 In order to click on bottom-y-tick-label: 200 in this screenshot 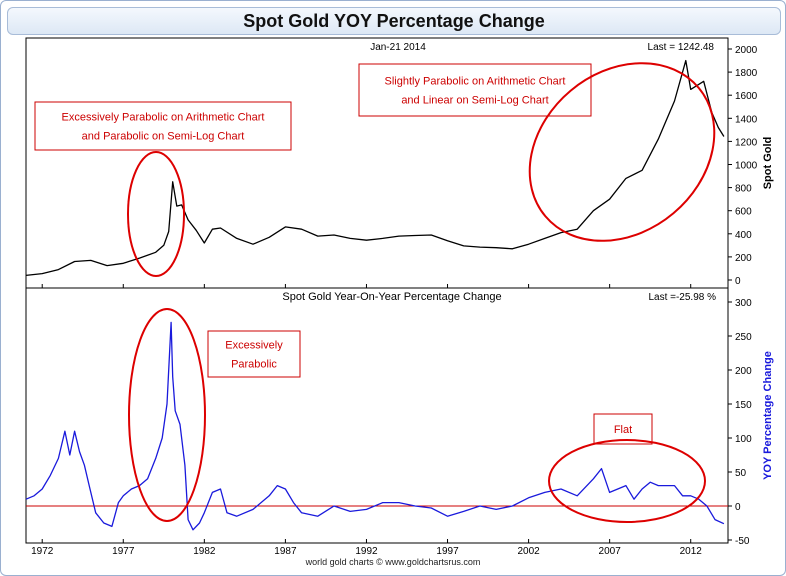, I will do `click(743, 371)`.